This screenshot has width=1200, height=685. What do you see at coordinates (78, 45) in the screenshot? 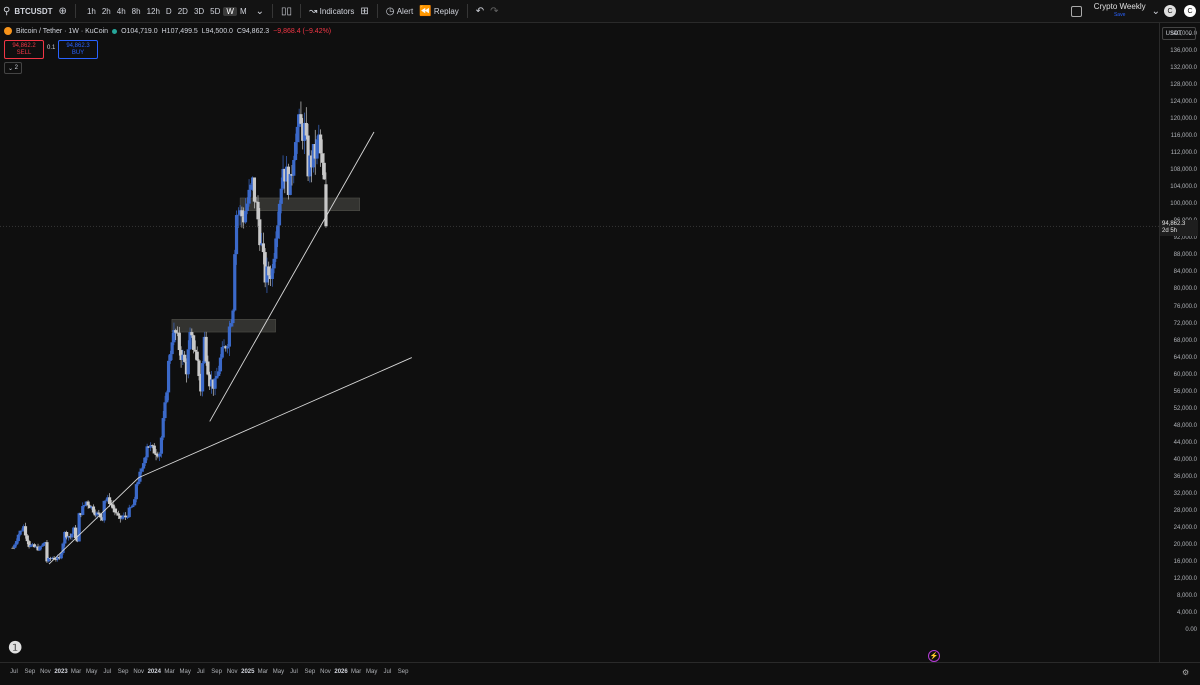
I see `buy-price: 94,862.3` at bounding box center [78, 45].